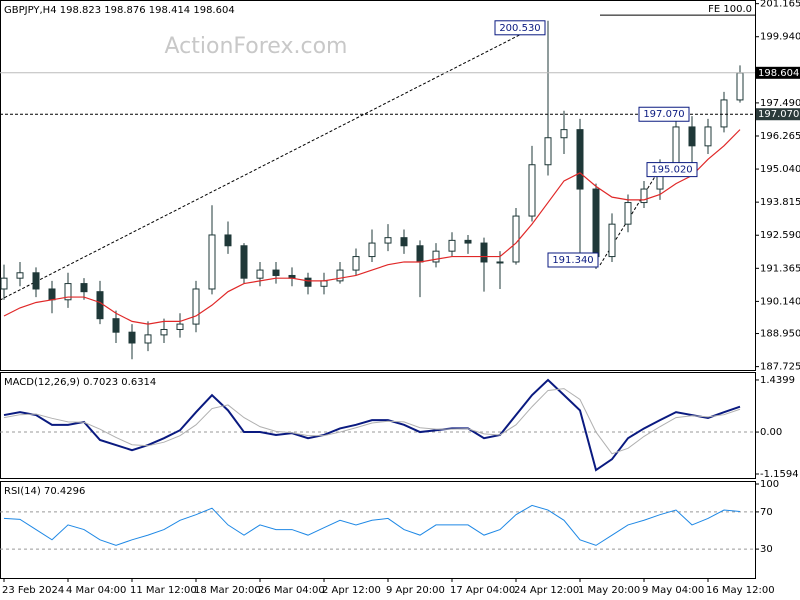 The image size is (800, 600). What do you see at coordinates (673, 590) in the screenshot?
I see `x-tick-label: 9 May 04:00` at bounding box center [673, 590].